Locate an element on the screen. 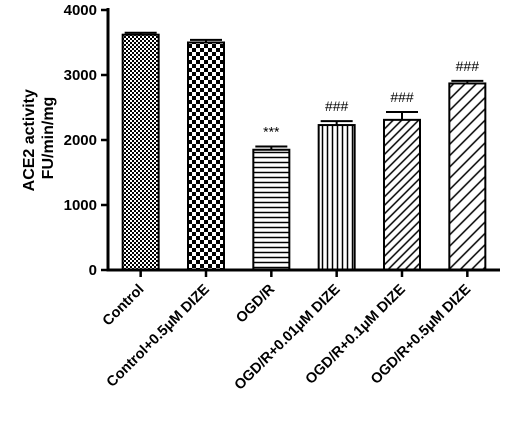  y-tick-label: 3000 is located at coordinates (80, 75).